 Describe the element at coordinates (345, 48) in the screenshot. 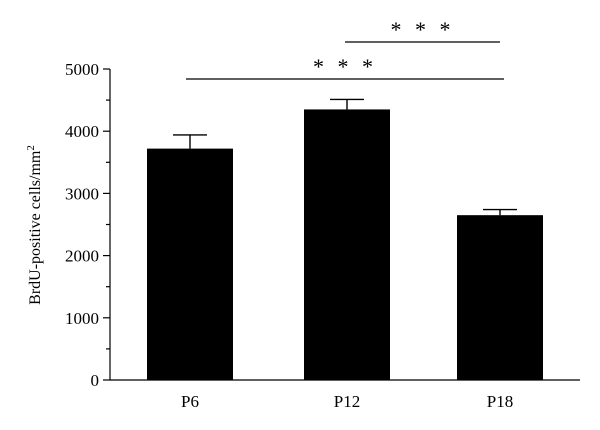

I see `significance-annotations: * * * * * *` at that location.